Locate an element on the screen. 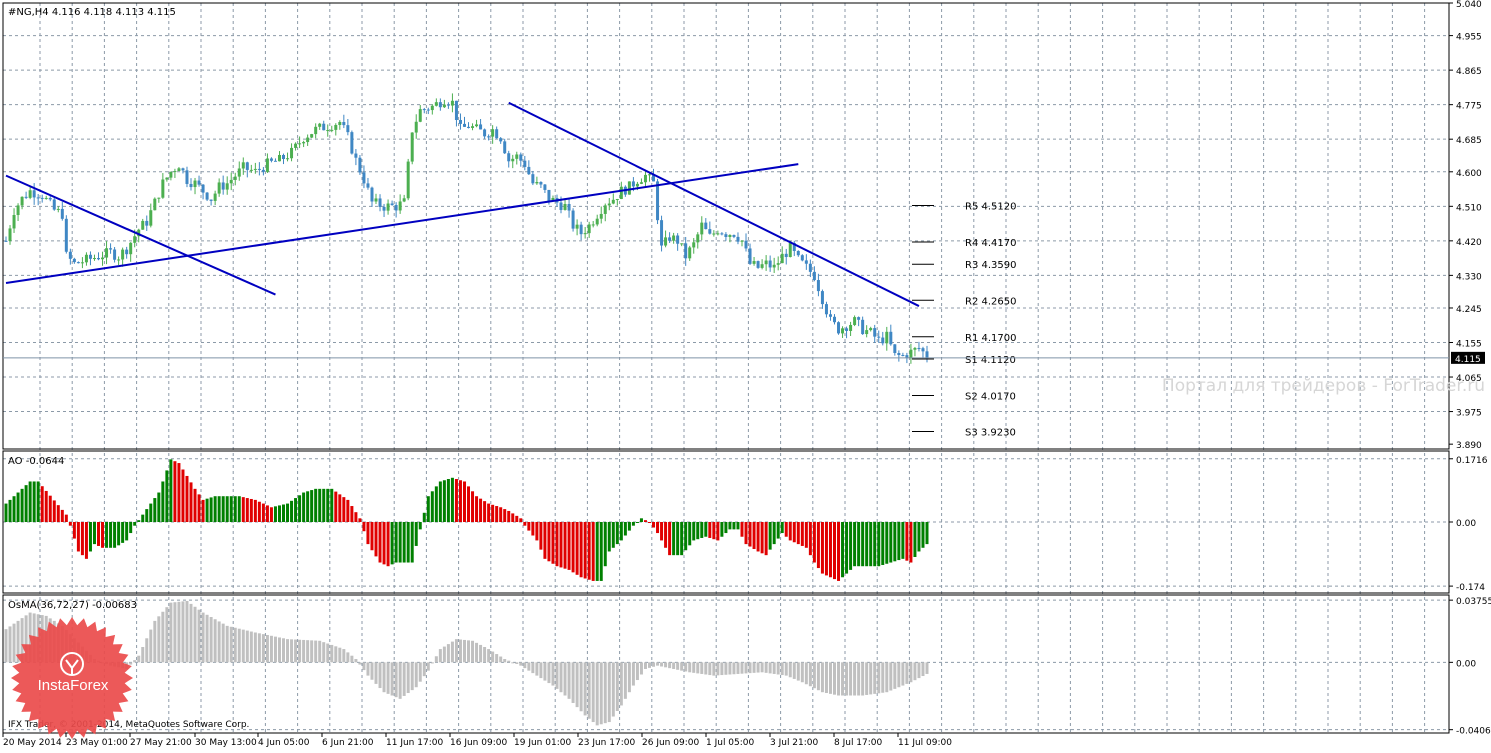 This screenshot has height=753, width=1491. x-tick-label: 23 May 01:00 is located at coordinates (97, 743).